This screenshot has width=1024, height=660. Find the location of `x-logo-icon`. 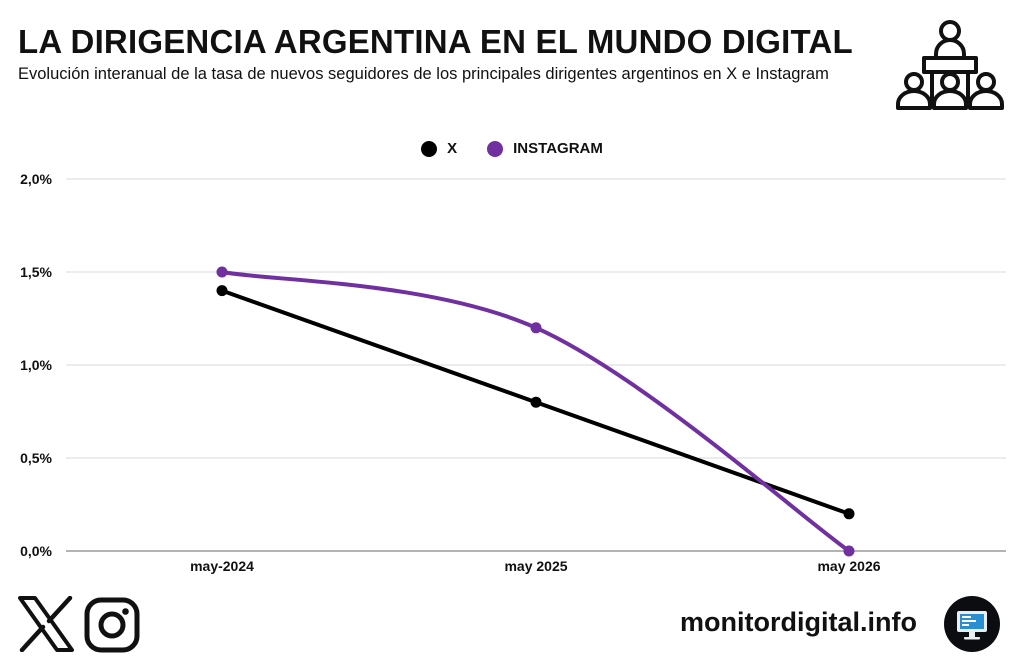

x-logo-icon is located at coordinates (46, 624).